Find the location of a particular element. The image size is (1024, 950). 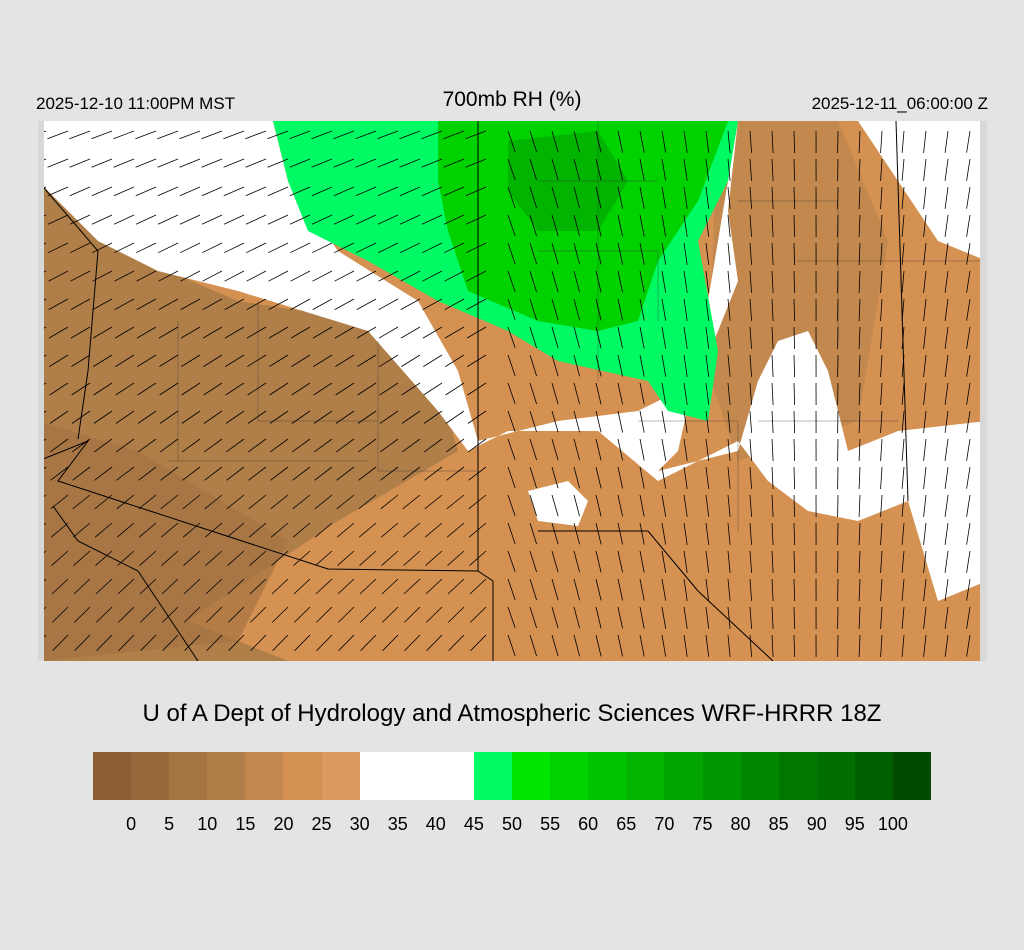

nm-tx-east-border is located at coordinates (902, 311).